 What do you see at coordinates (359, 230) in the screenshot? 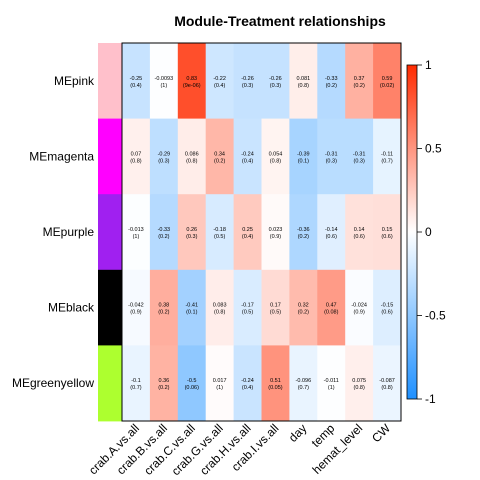
I see `cell-value-label: 0.14` at bounding box center [359, 230].